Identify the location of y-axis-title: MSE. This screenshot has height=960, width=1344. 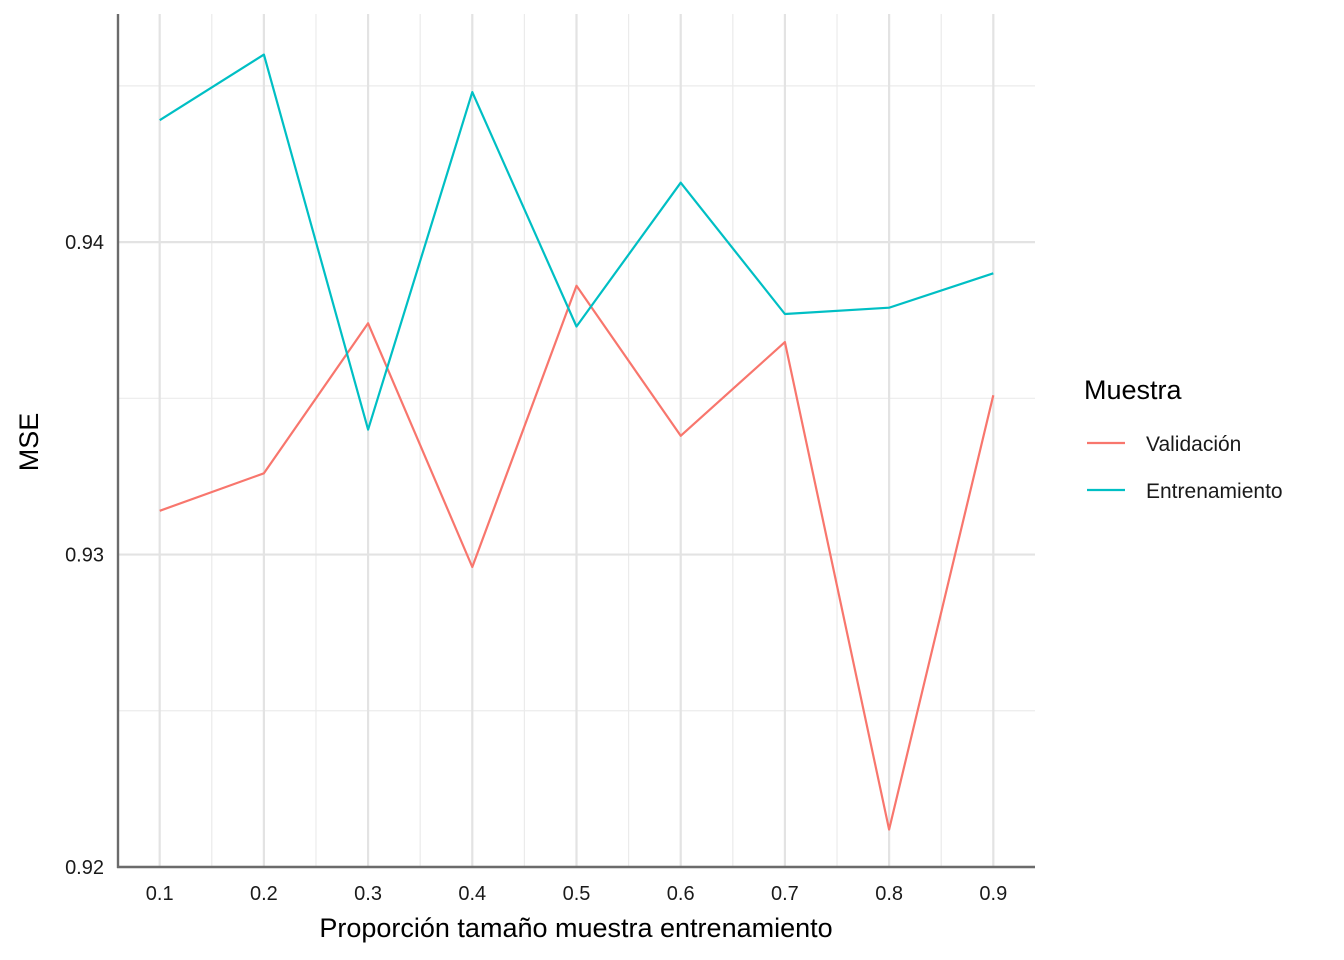
(29, 442).